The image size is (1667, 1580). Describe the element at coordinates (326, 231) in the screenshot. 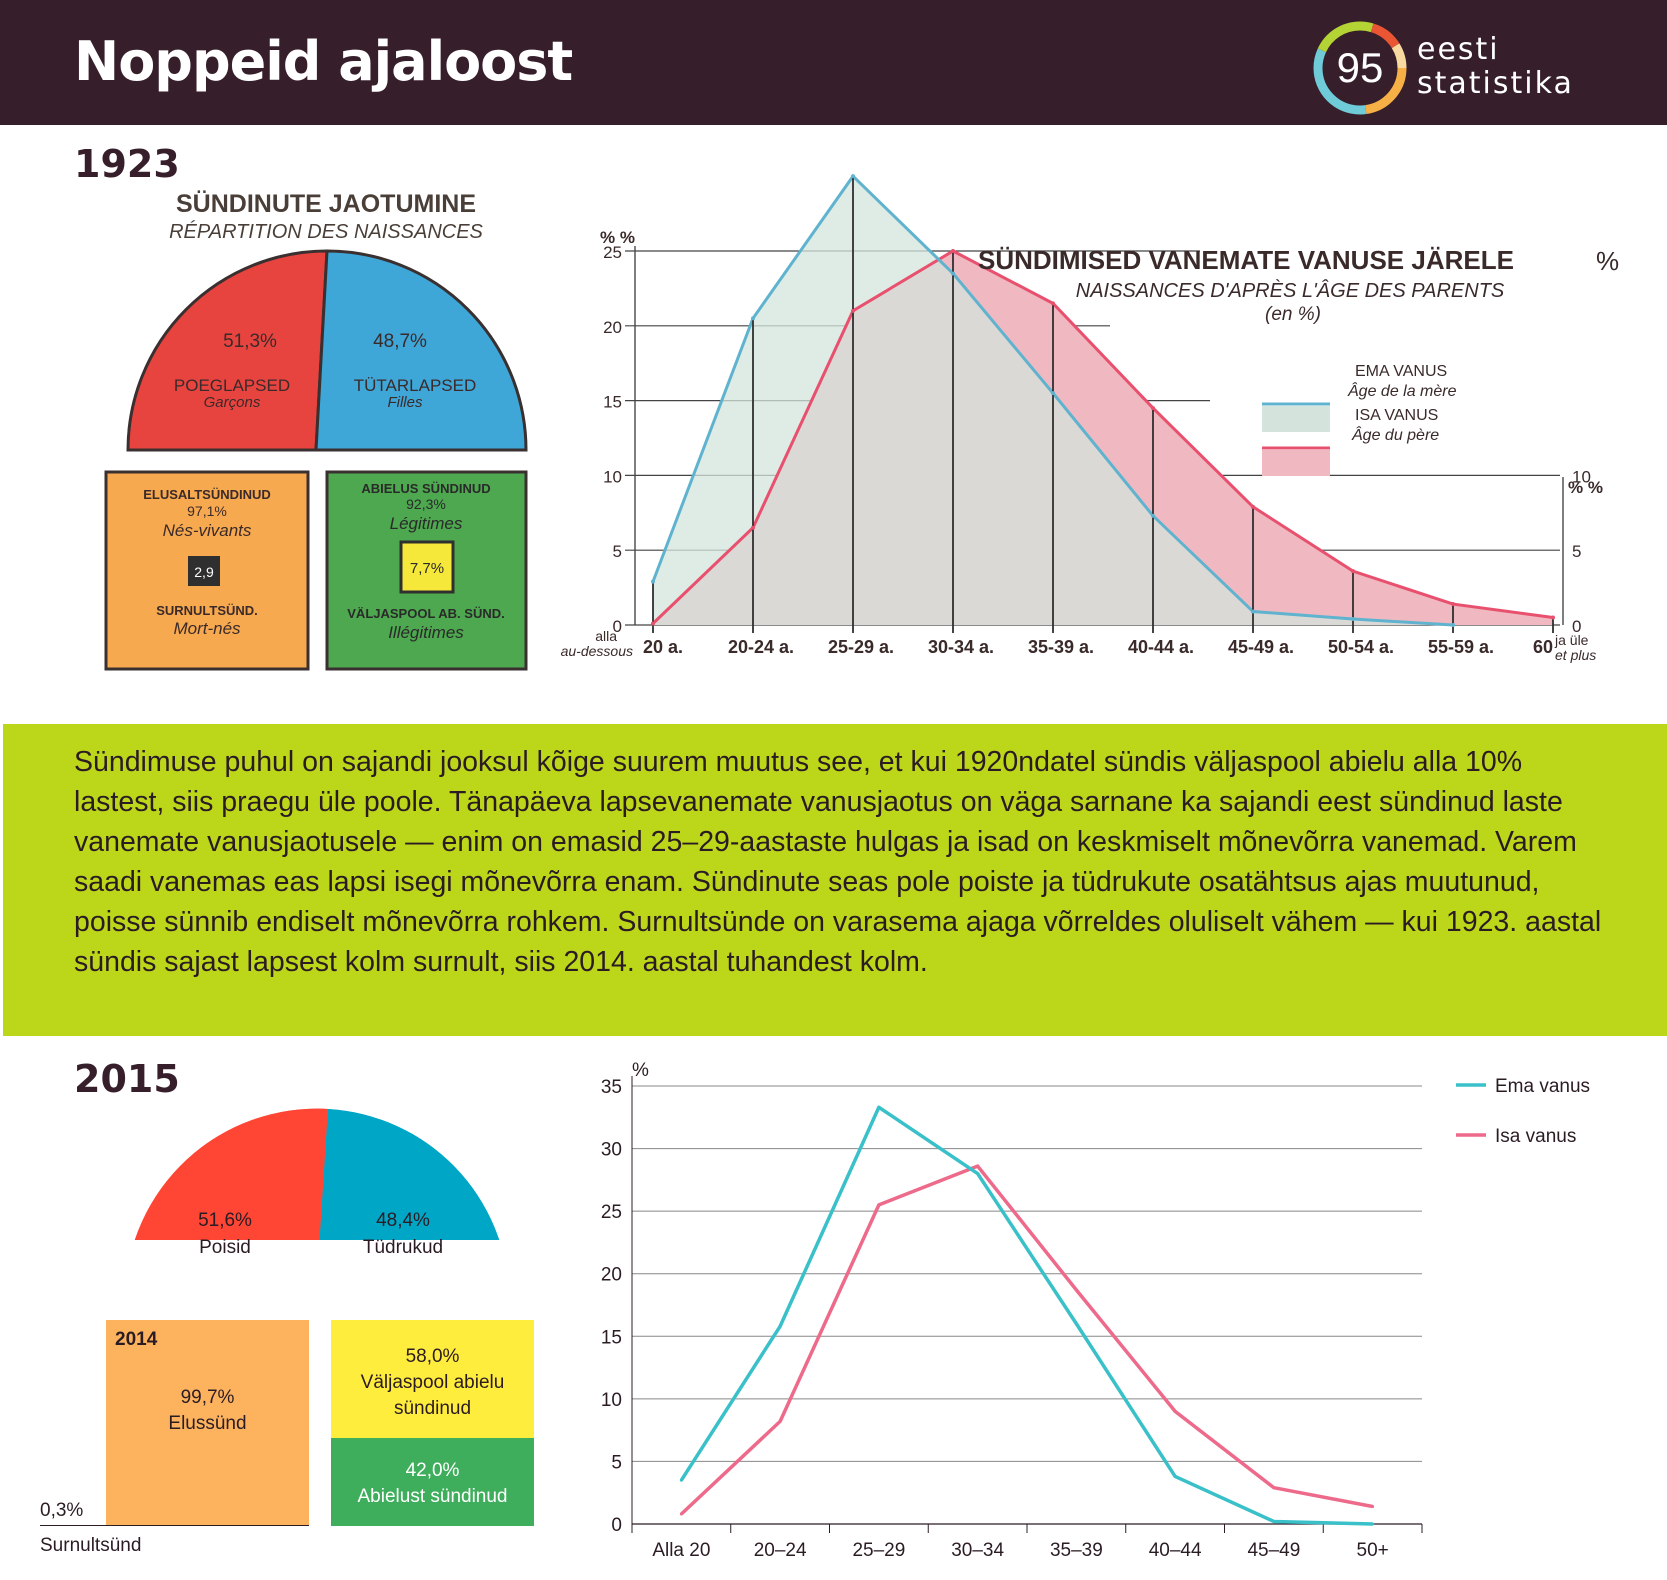

I see `pie-1923-subtitle: RÉPARTITION DES NAISSANCES` at that location.